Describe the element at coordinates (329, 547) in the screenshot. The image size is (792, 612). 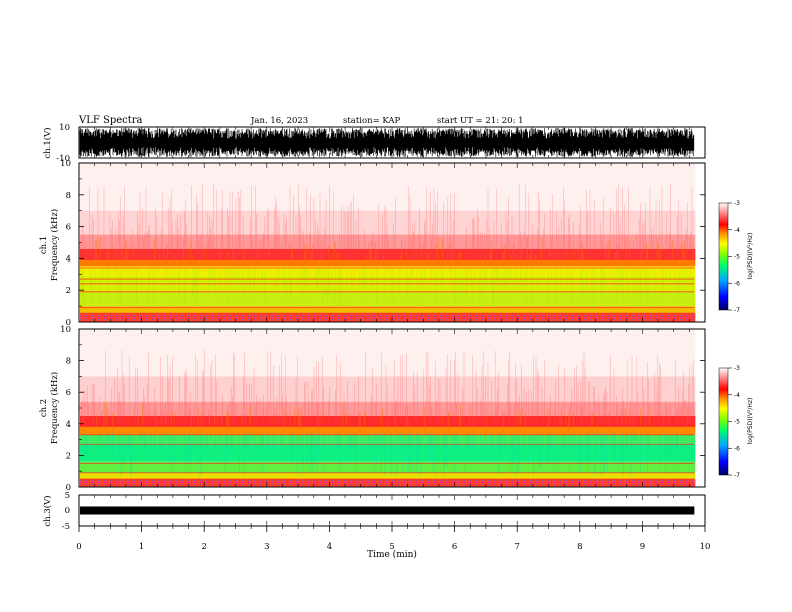
I see `time-tick-label: 4` at that location.